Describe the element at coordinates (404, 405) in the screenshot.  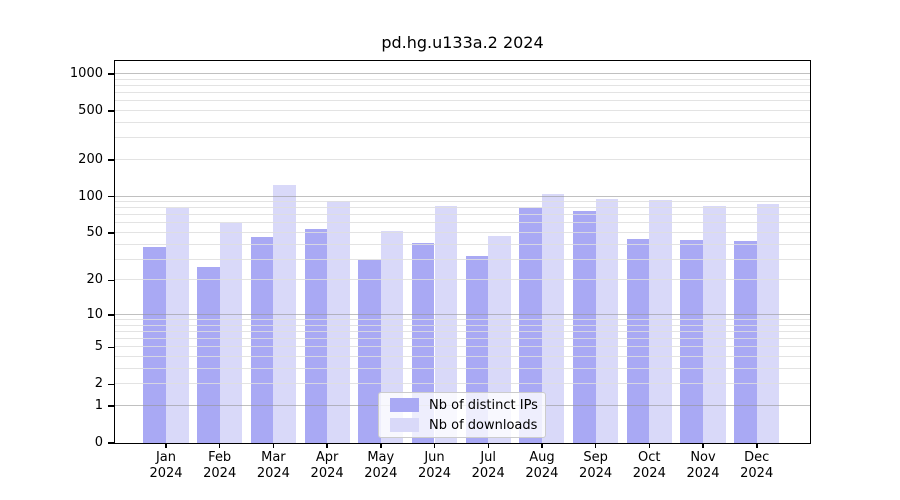
I see `legend-swatch-distinct-ips` at that location.